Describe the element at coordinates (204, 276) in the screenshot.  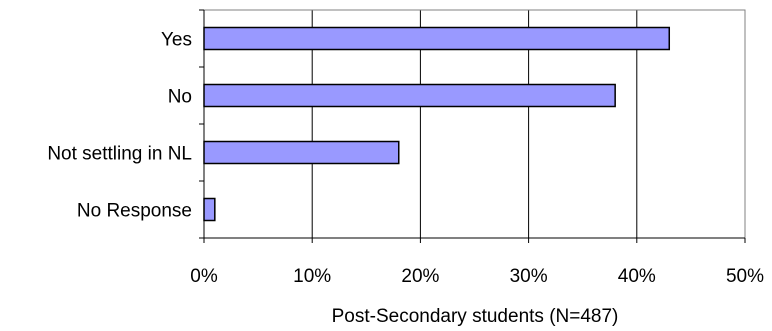
I see `x-tick-label: 0%` at that location.